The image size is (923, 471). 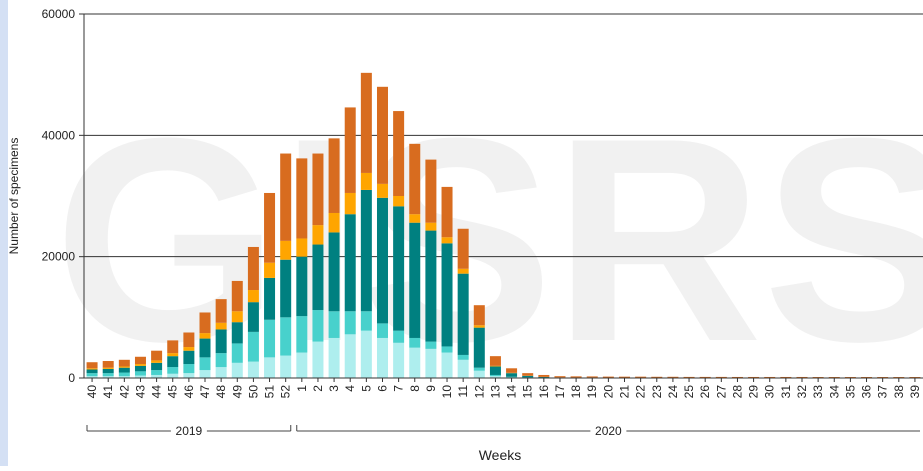 What do you see at coordinates (641, 392) in the screenshot?
I see `x-tick-label: 22` at bounding box center [641, 392].